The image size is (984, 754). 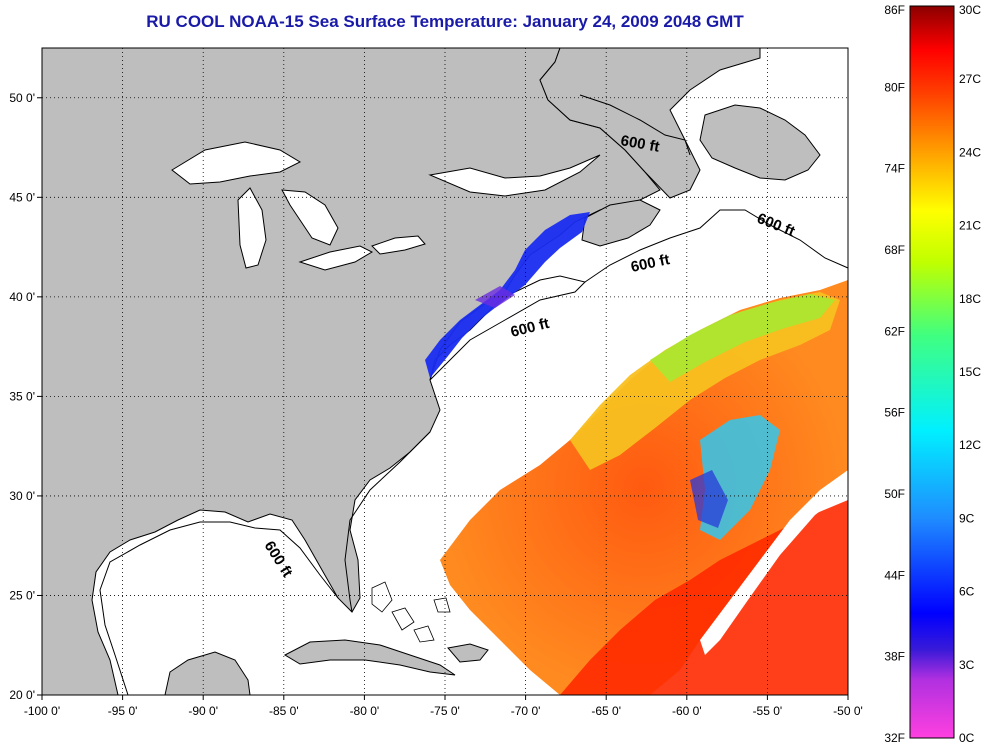 I want to click on land-bahamas, so click(x=411, y=612).